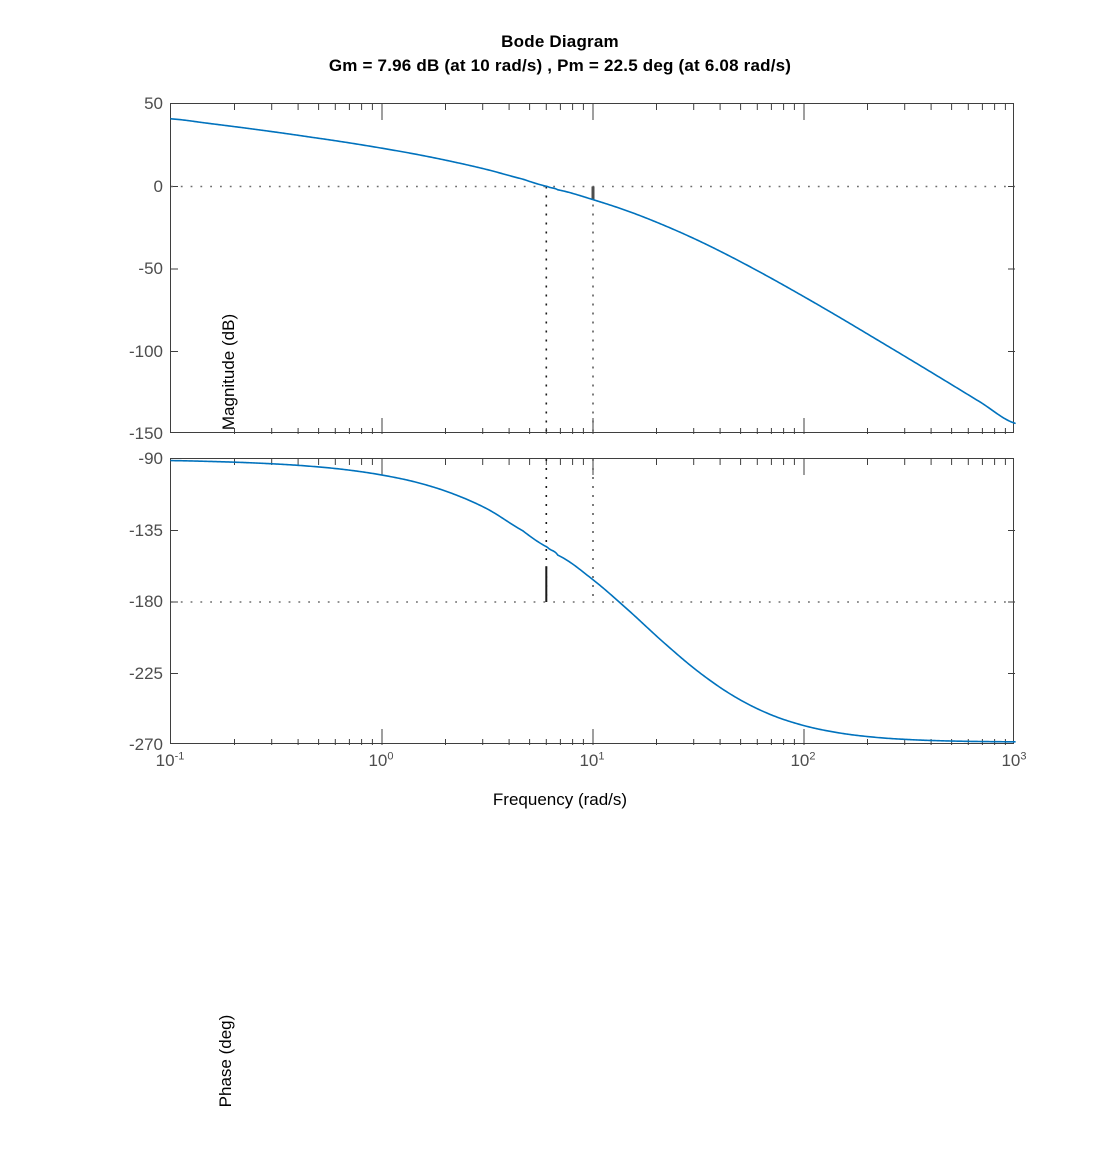 This screenshot has width=1120, height=1161. I want to click on xtick-label-3: 10², so click(803, 760).